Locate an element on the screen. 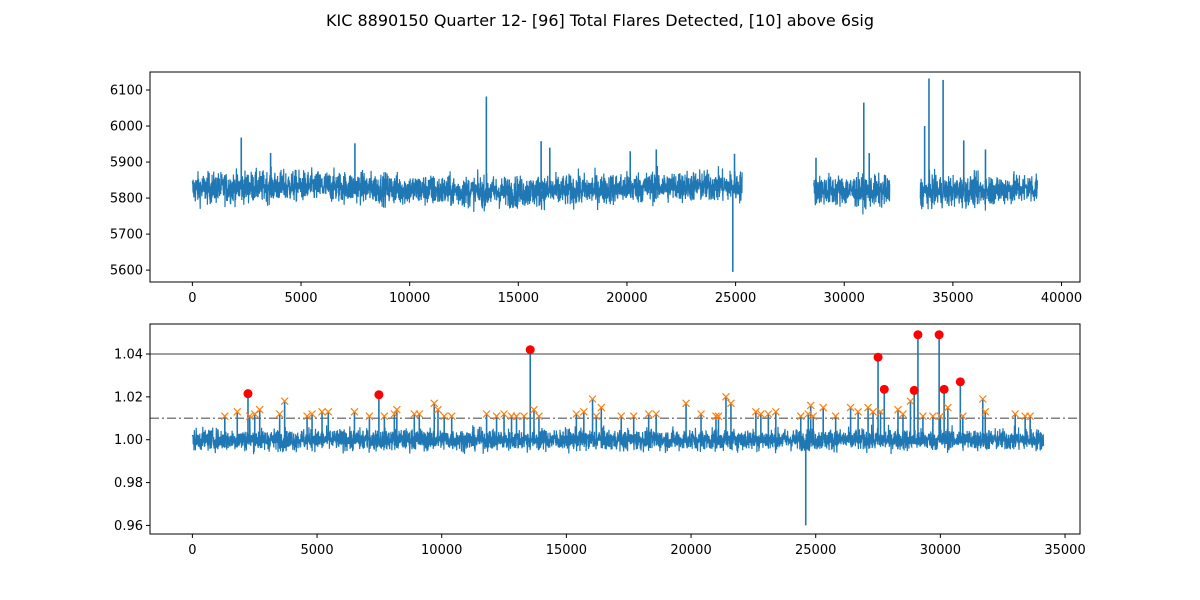  top-x-tick-label: 40000 is located at coordinates (1061, 298).